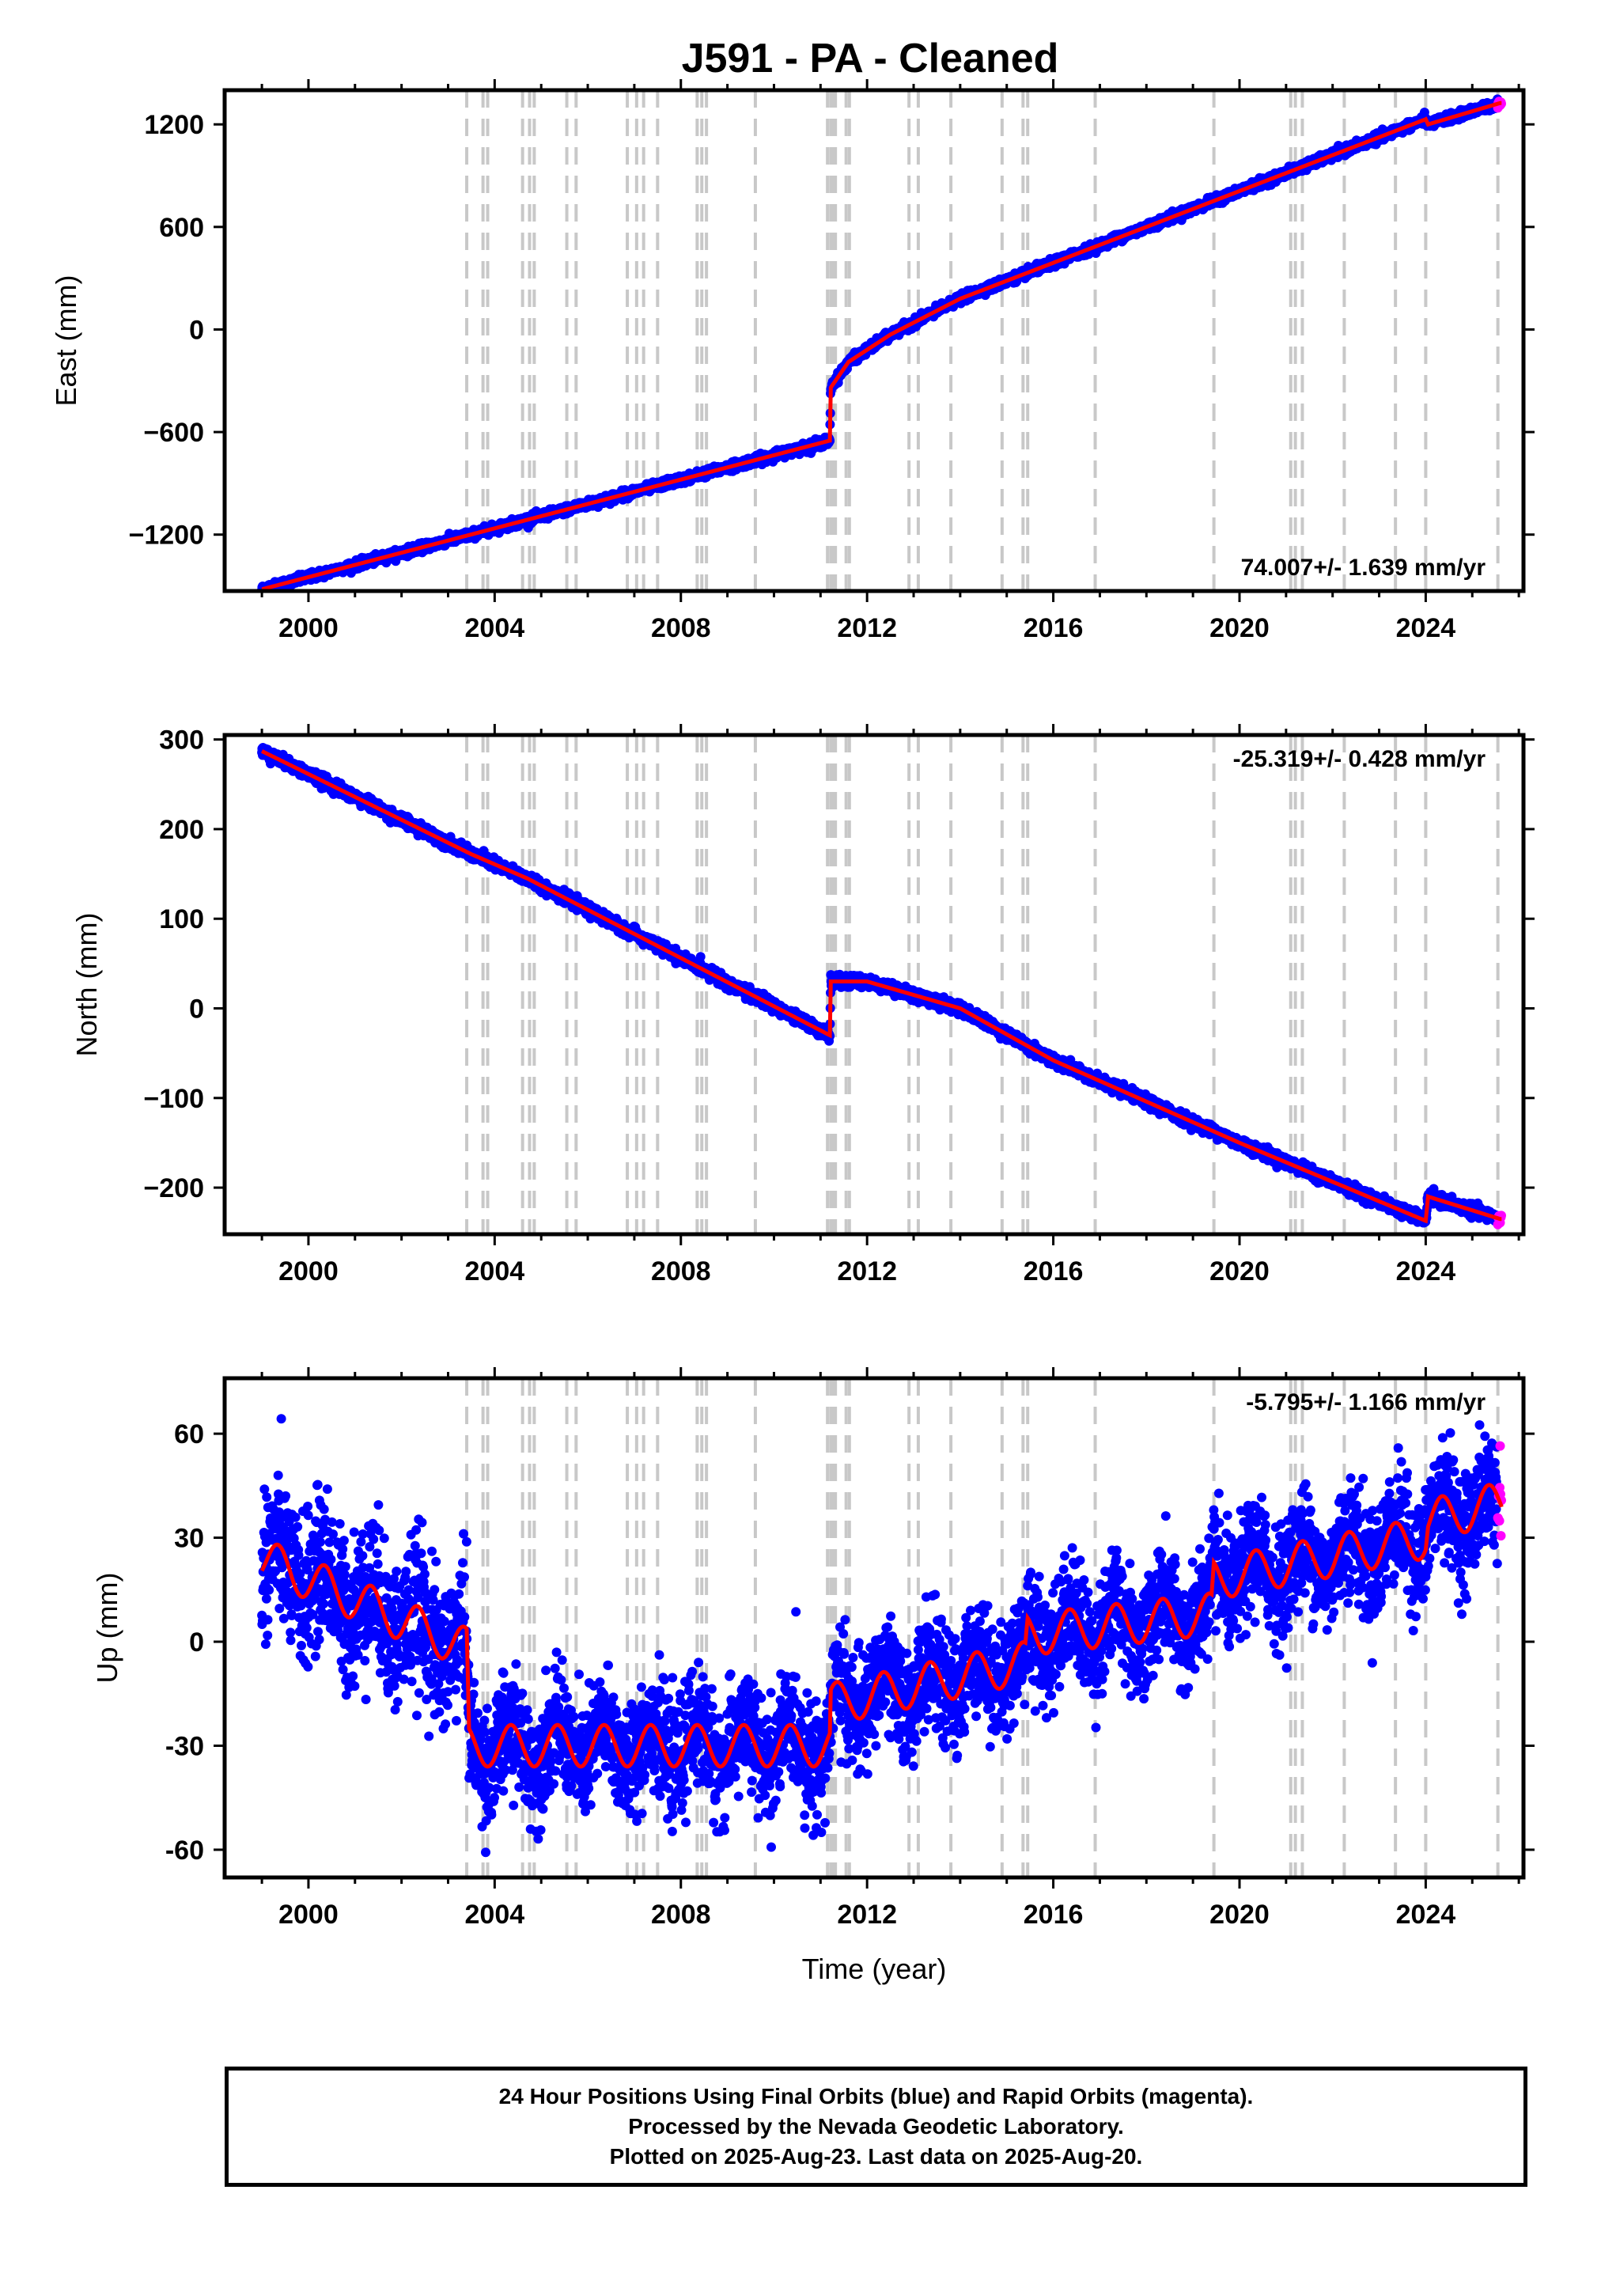  Describe the element at coordinates (1363, 568) in the screenshot. I see `rate-label: 74.007+/- 1.639 mm/yr` at that location.